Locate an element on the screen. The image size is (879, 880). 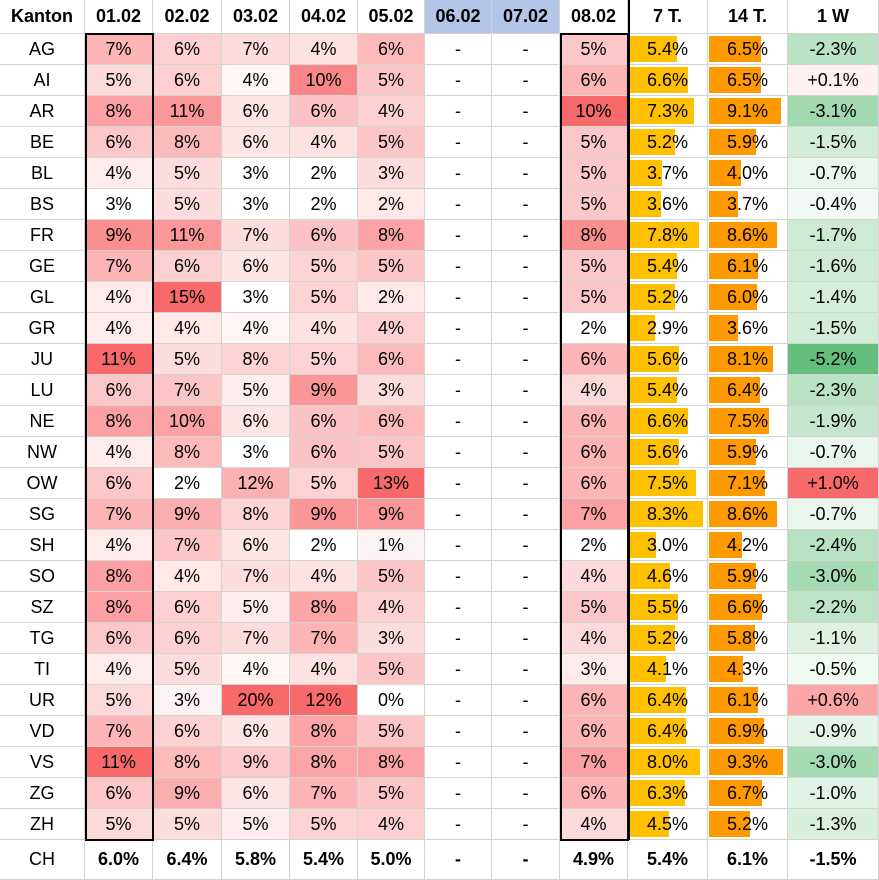
value-cell: 9.1% is located at coordinates (748, 111).